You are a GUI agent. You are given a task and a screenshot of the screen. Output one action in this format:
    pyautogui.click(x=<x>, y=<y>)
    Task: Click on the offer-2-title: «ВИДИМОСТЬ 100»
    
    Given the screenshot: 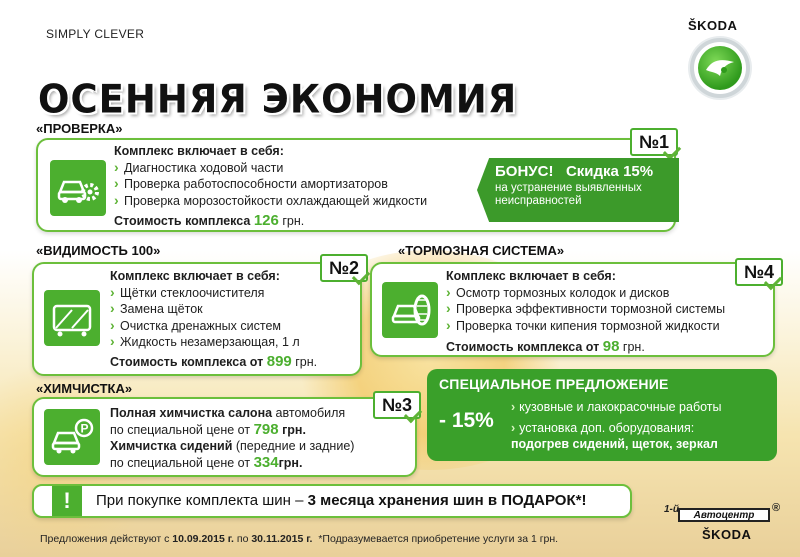 What is the action you would take?
    pyautogui.click(x=98, y=250)
    